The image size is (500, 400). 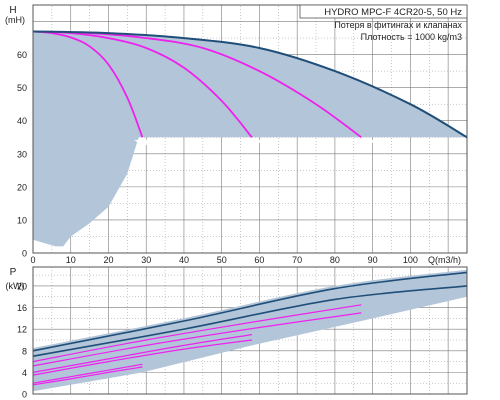 I want to click on x-tick-label: 80, so click(x=335, y=260).